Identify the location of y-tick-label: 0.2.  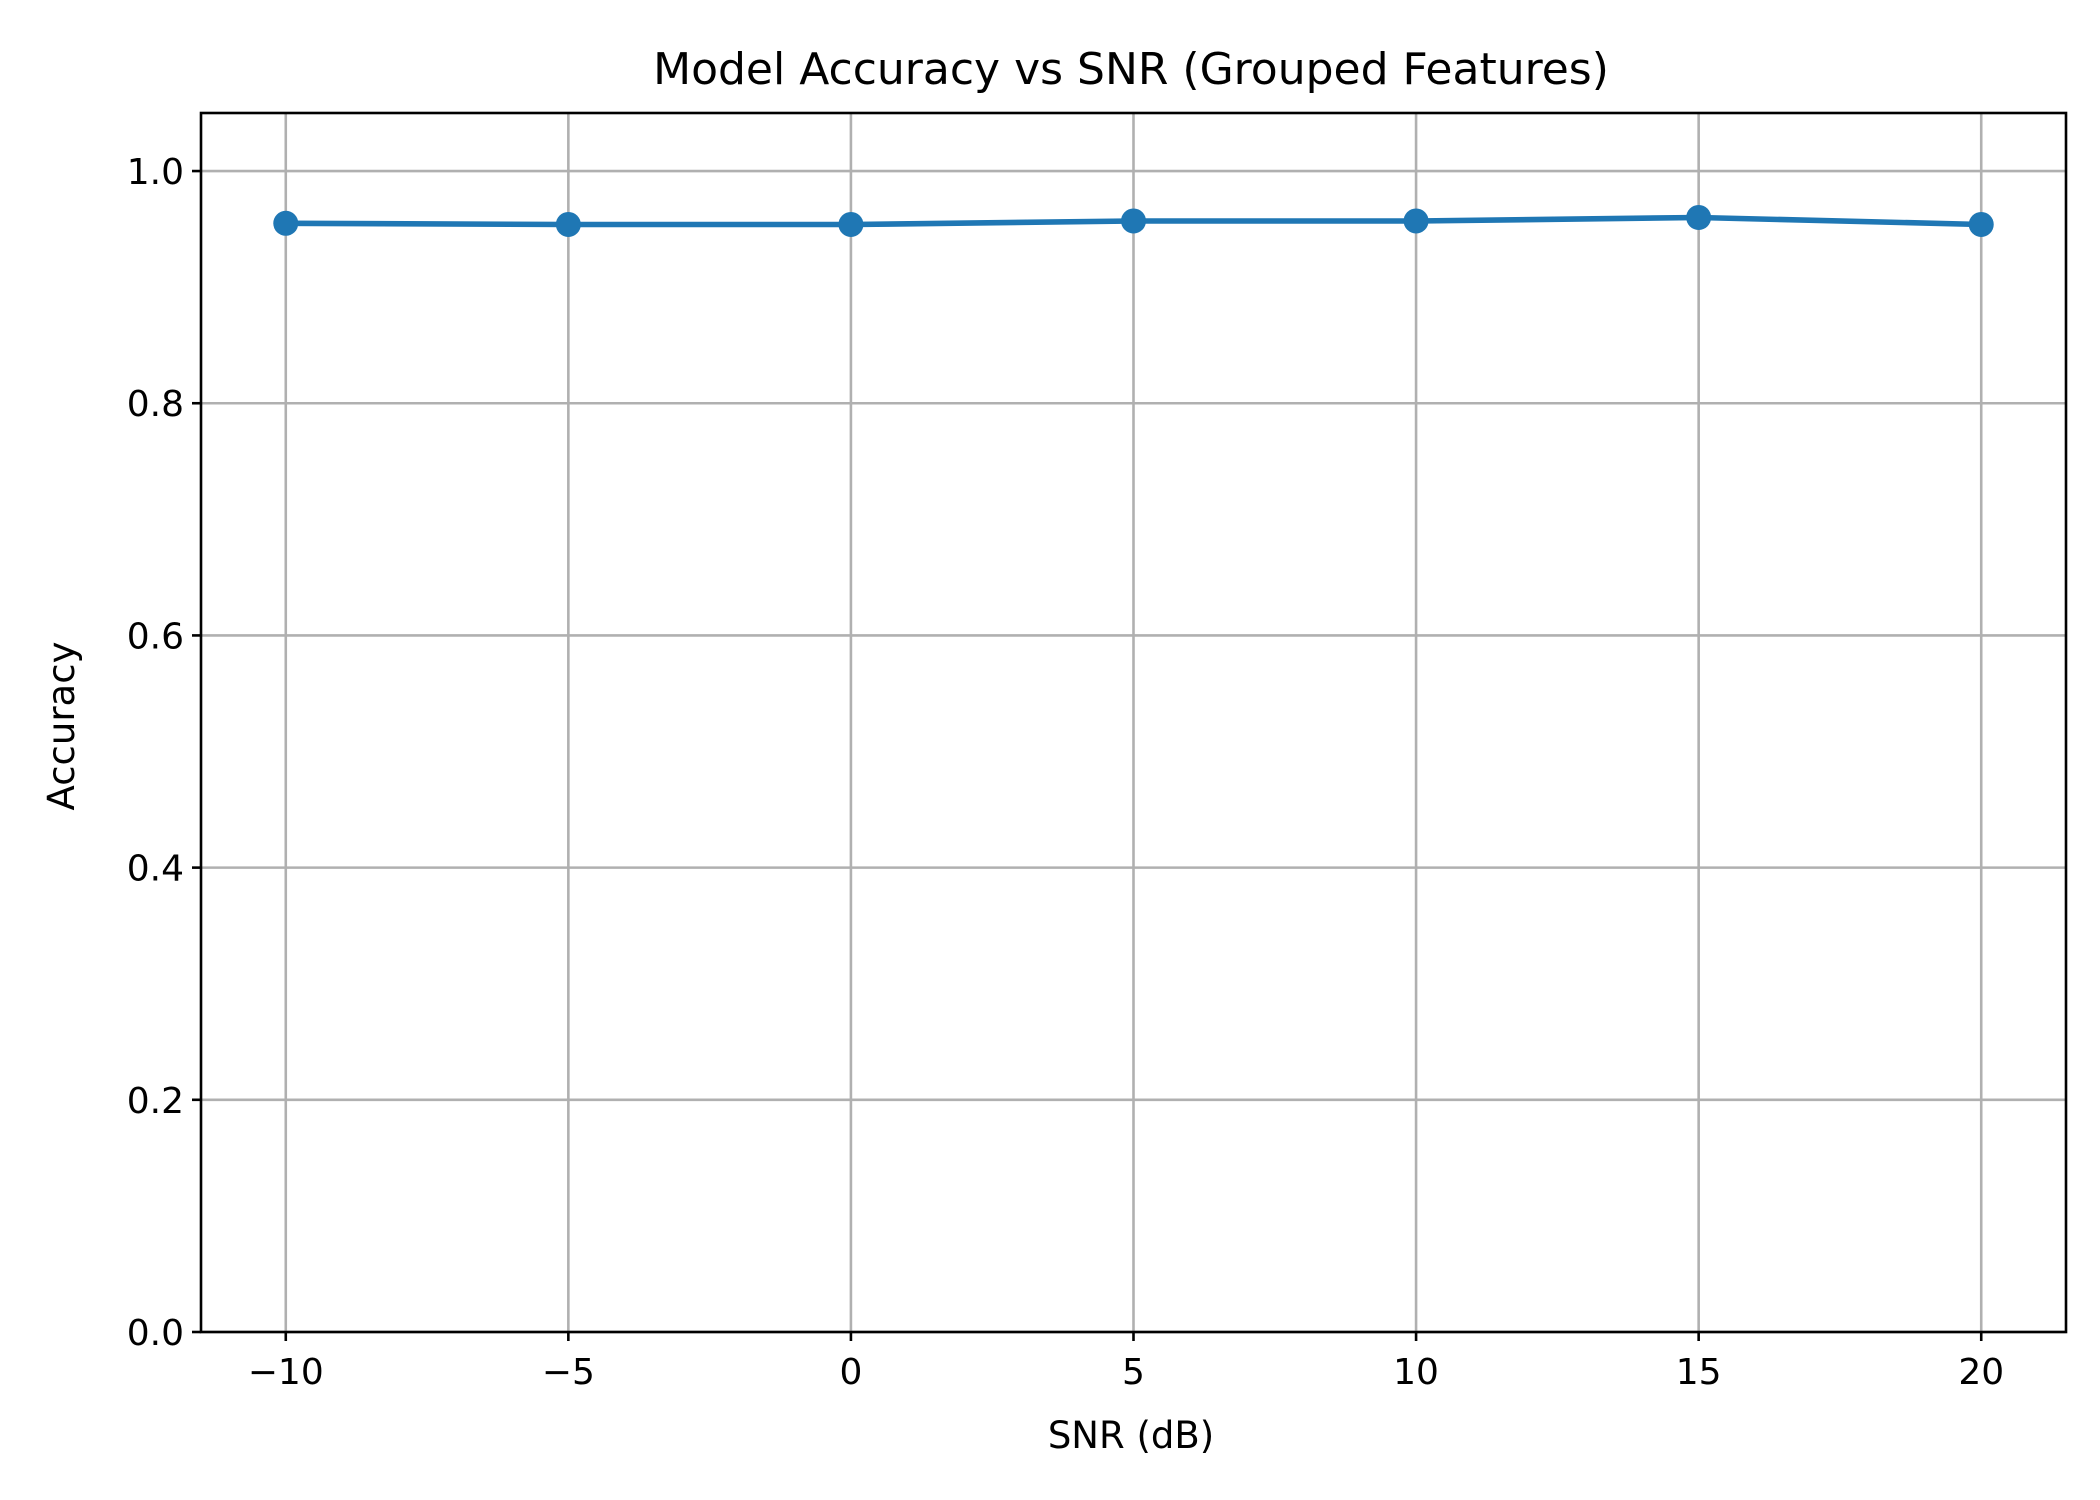
(155, 1101).